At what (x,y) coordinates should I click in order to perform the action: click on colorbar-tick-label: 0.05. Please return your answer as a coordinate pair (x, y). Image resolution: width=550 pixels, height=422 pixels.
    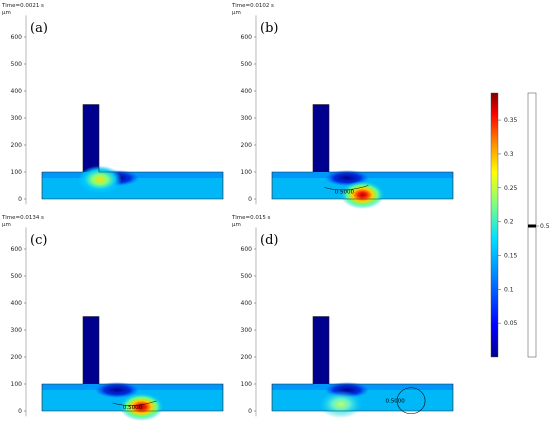
    Looking at the image, I should click on (511, 323).